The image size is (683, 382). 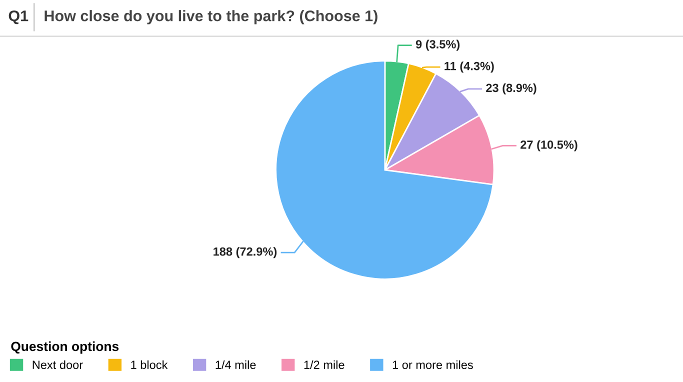 What do you see at coordinates (149, 365) in the screenshot?
I see `legend-label: 1 block` at bounding box center [149, 365].